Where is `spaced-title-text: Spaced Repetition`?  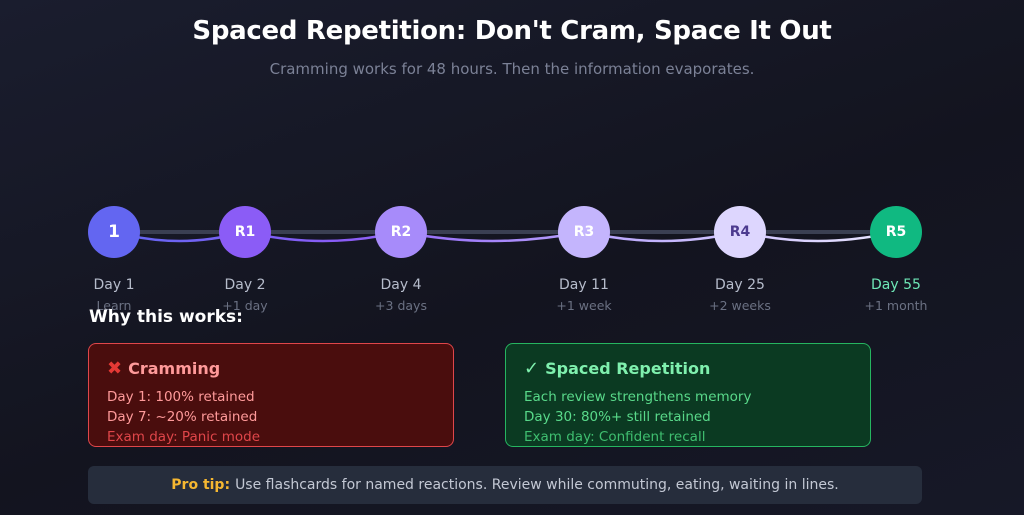
spaced-title-text: Spaced Repetition is located at coordinates (628, 368).